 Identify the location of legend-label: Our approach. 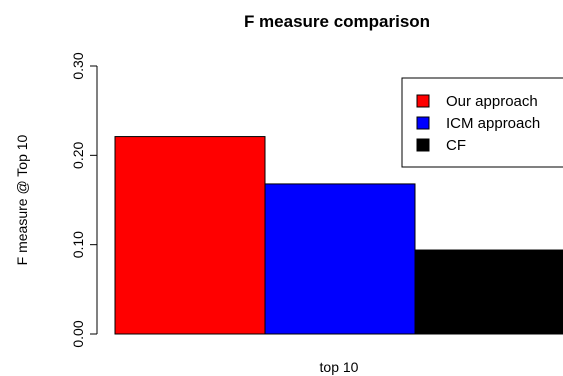
(492, 101).